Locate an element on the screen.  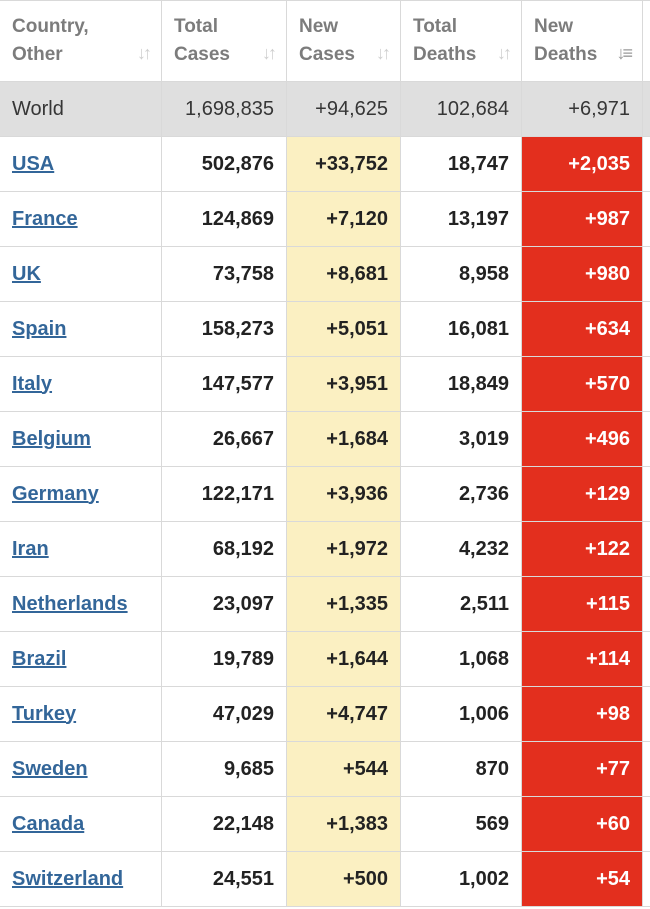
total-cases-cell: 1,698,835 is located at coordinates (224, 109).